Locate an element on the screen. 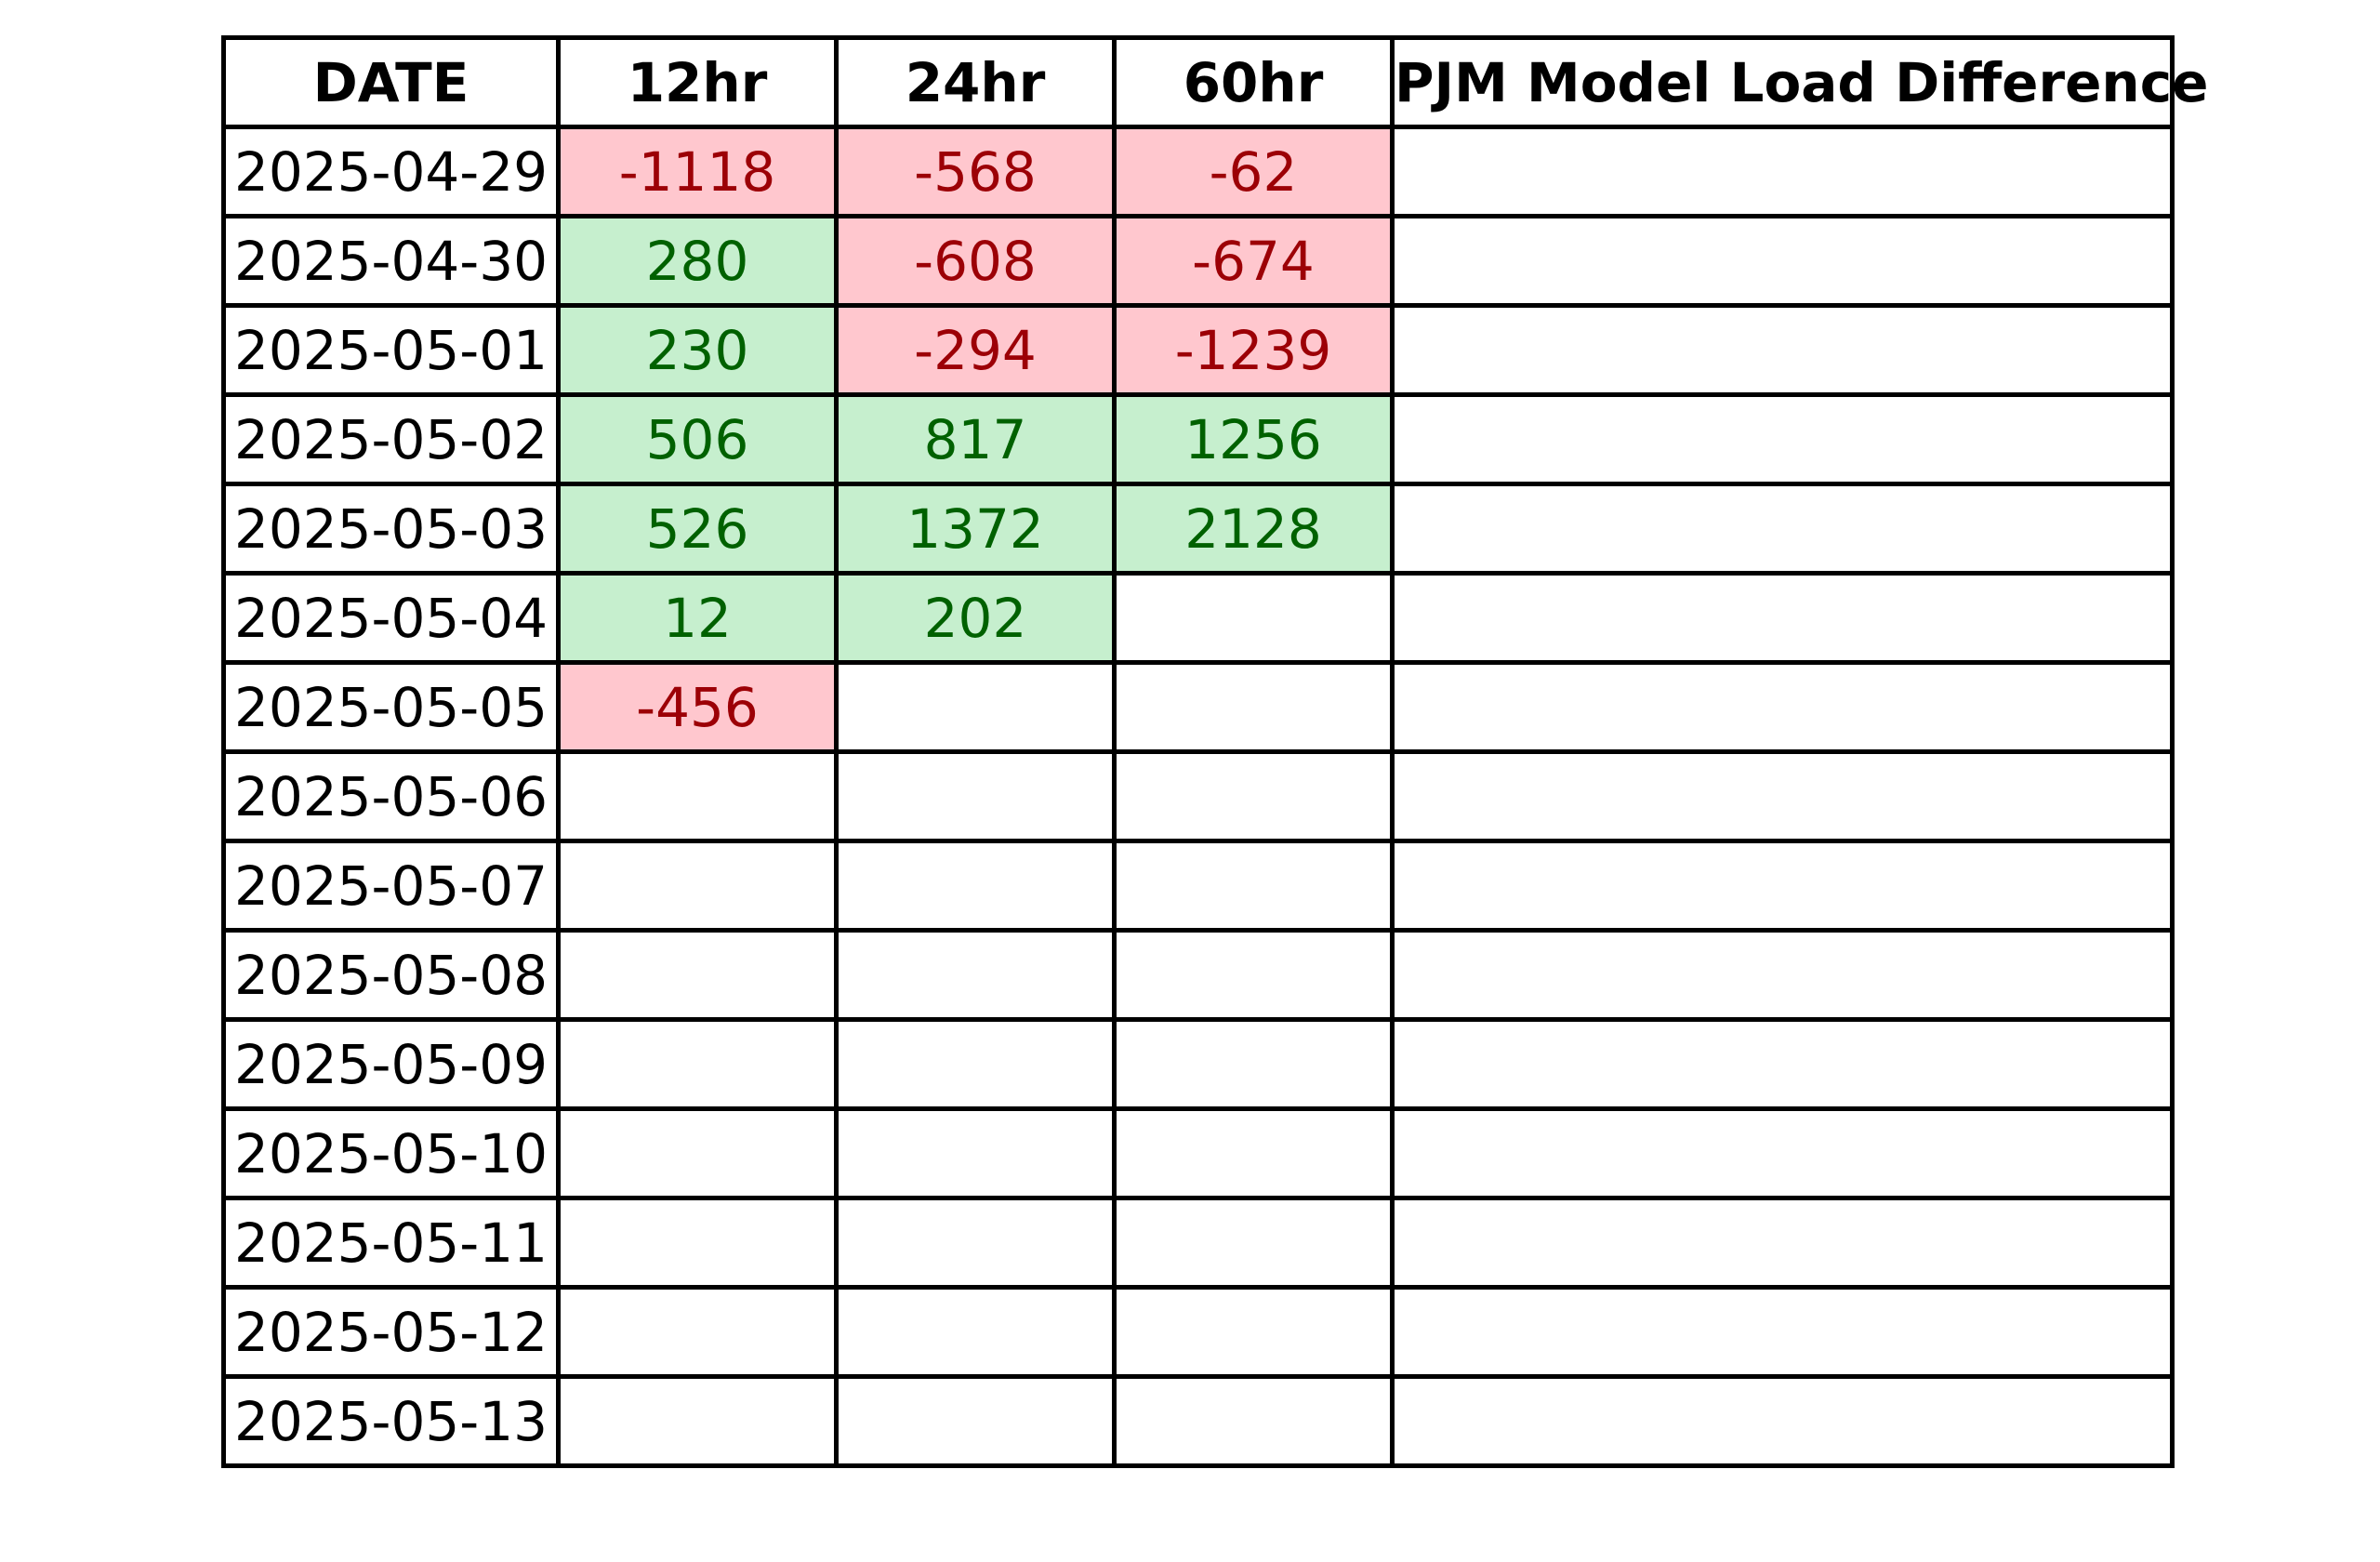  table-row: 2025-05-06 is located at coordinates (1198, 796).